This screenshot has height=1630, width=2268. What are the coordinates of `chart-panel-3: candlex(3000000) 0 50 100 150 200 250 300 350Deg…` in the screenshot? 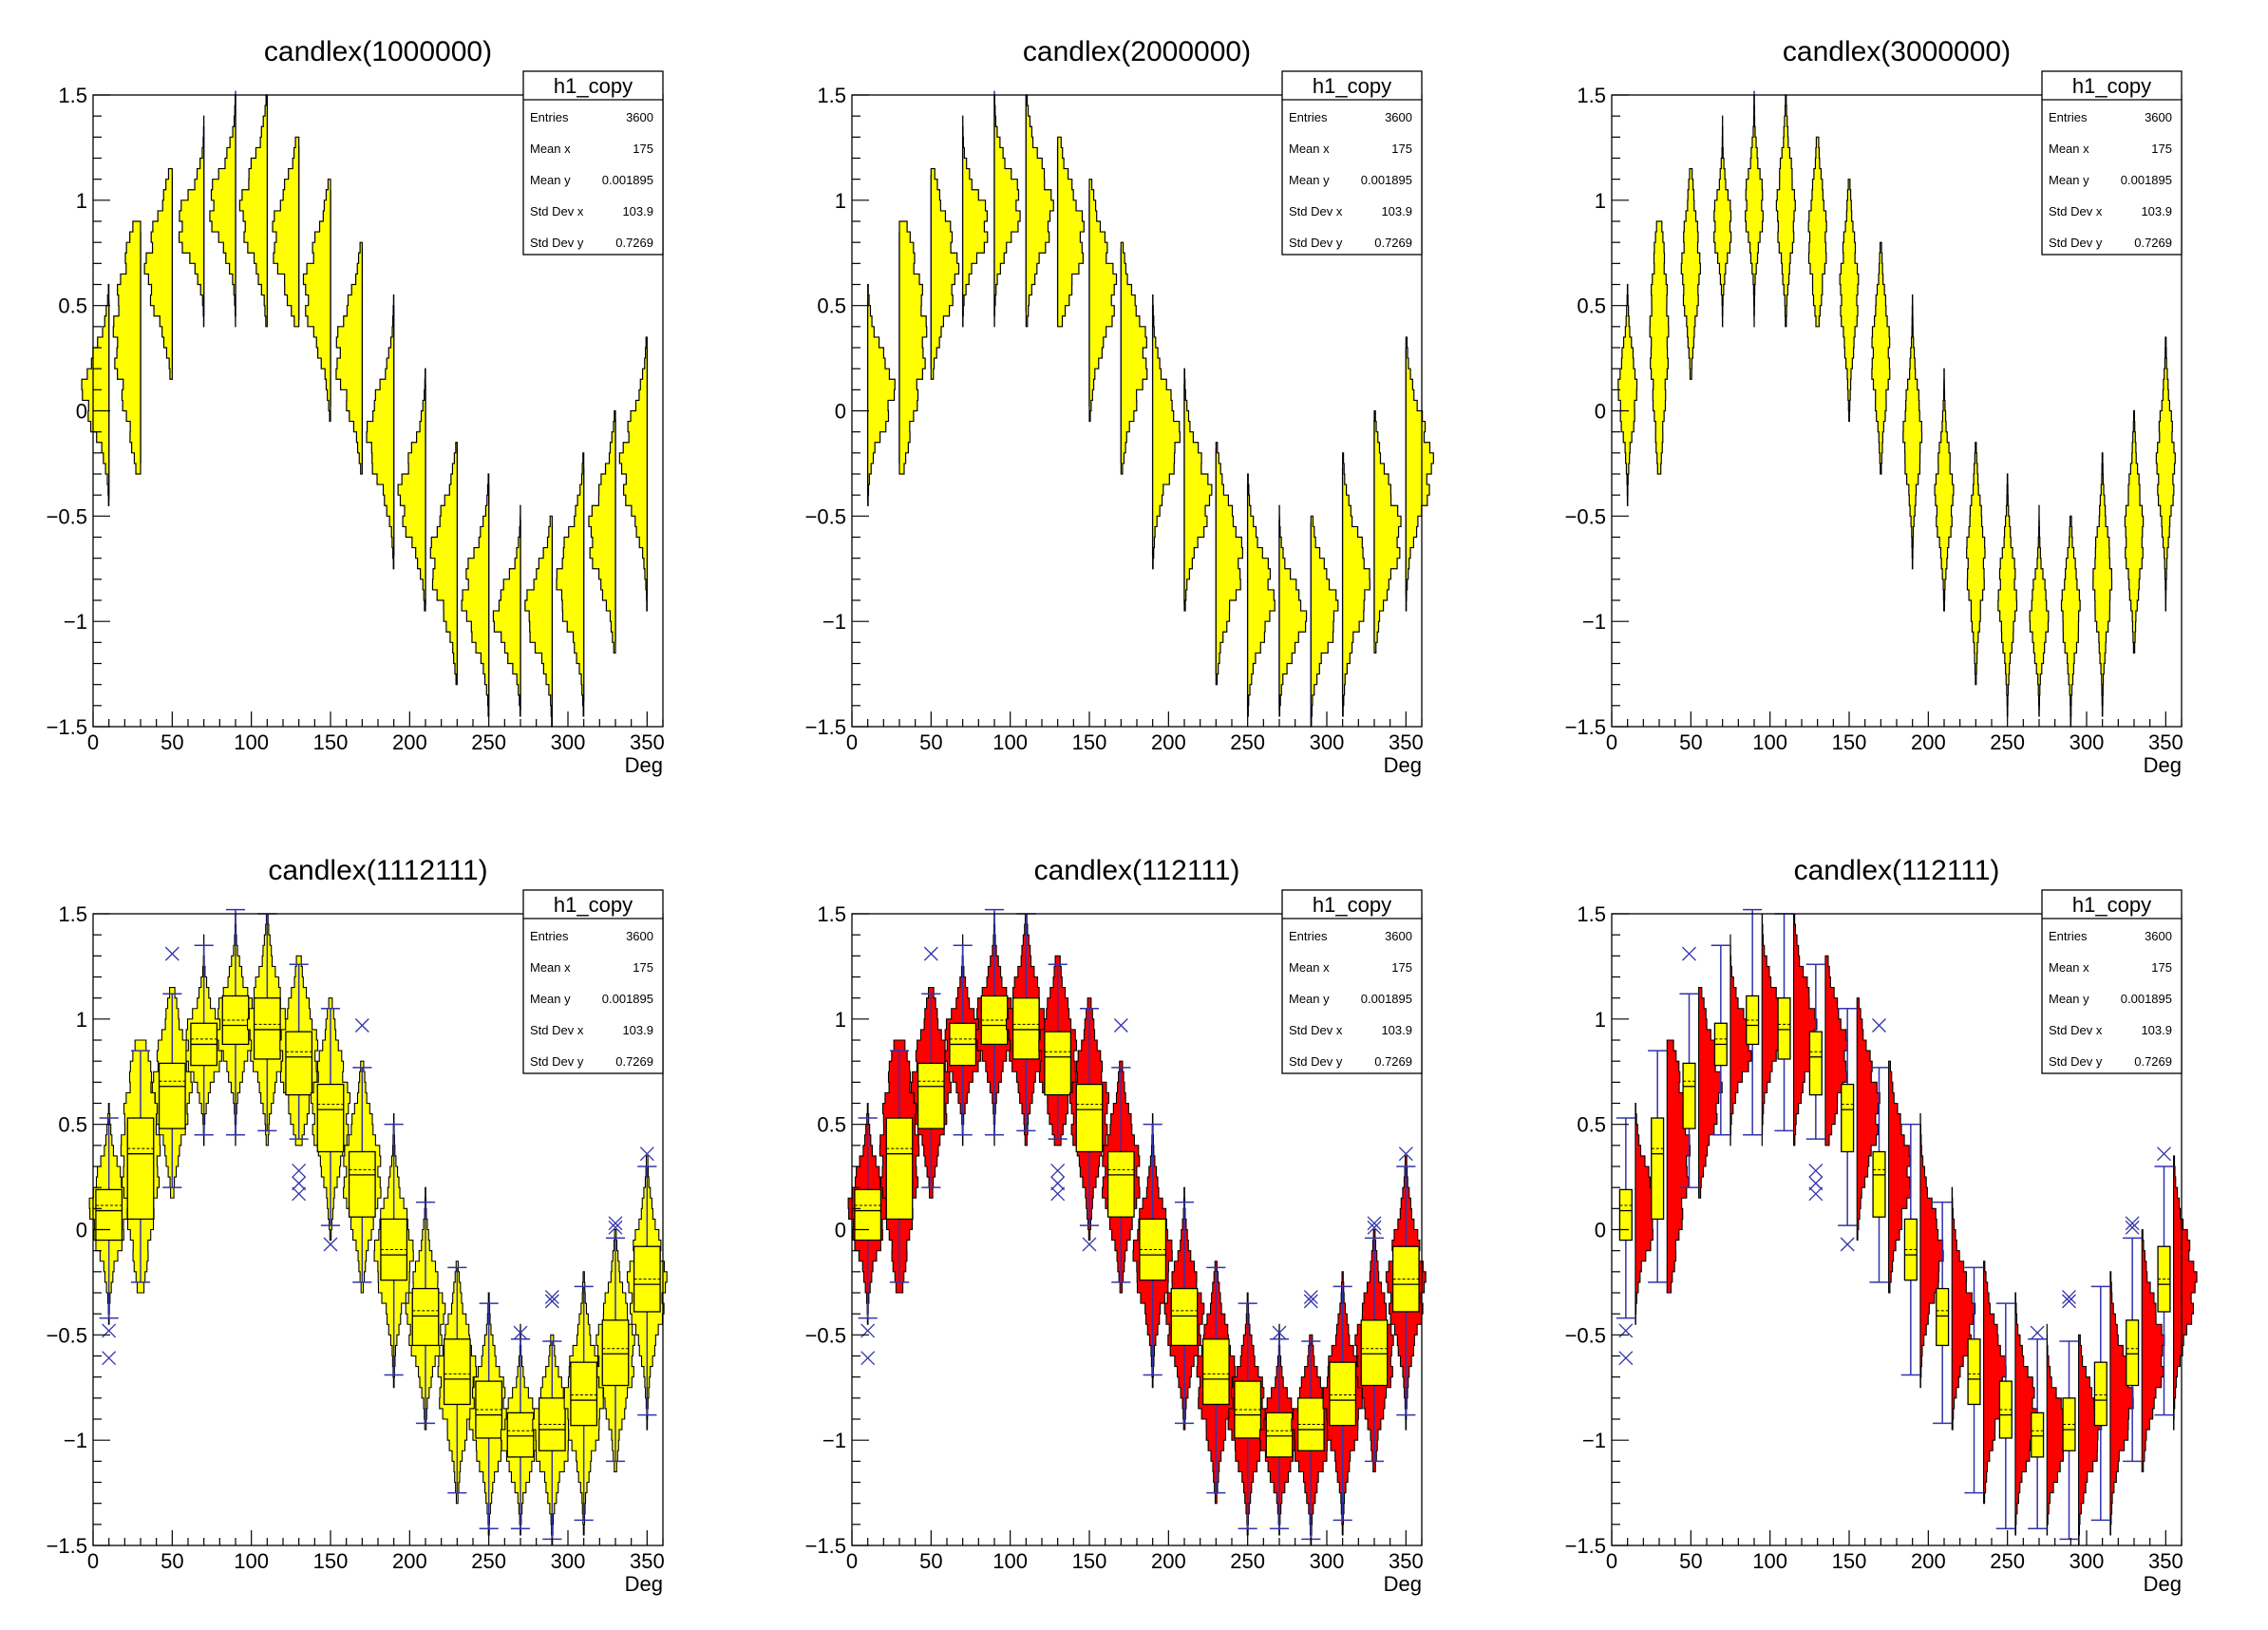 It's located at (1874, 406).